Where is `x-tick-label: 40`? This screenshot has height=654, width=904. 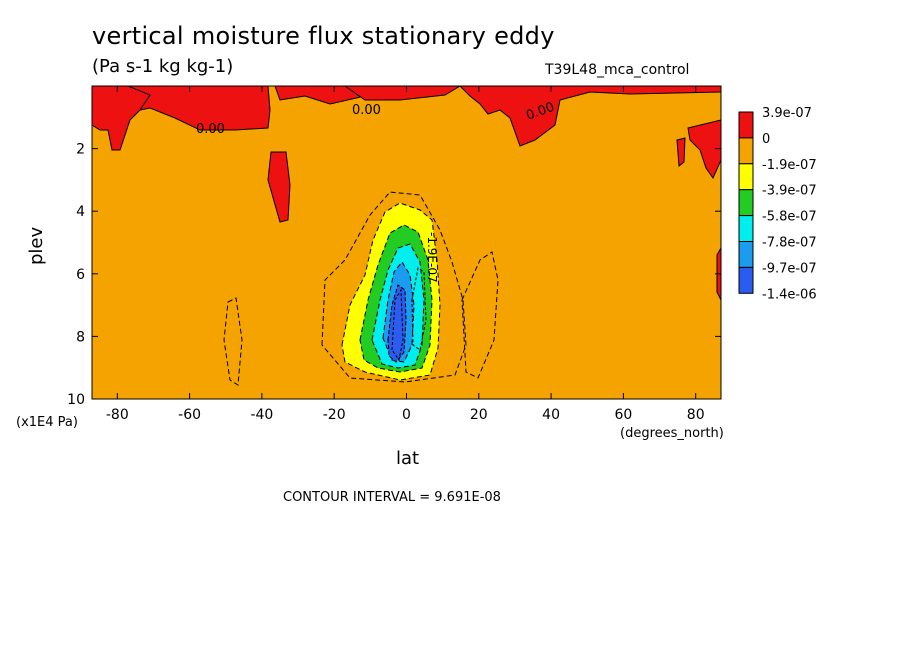 x-tick-label: 40 is located at coordinates (551, 415).